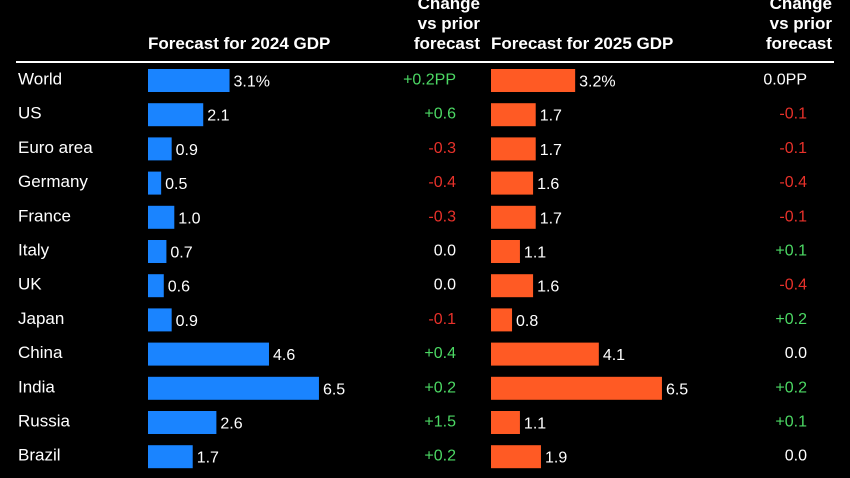 The width and height of the screenshot is (850, 478). I want to click on country-label: World, so click(40, 79).